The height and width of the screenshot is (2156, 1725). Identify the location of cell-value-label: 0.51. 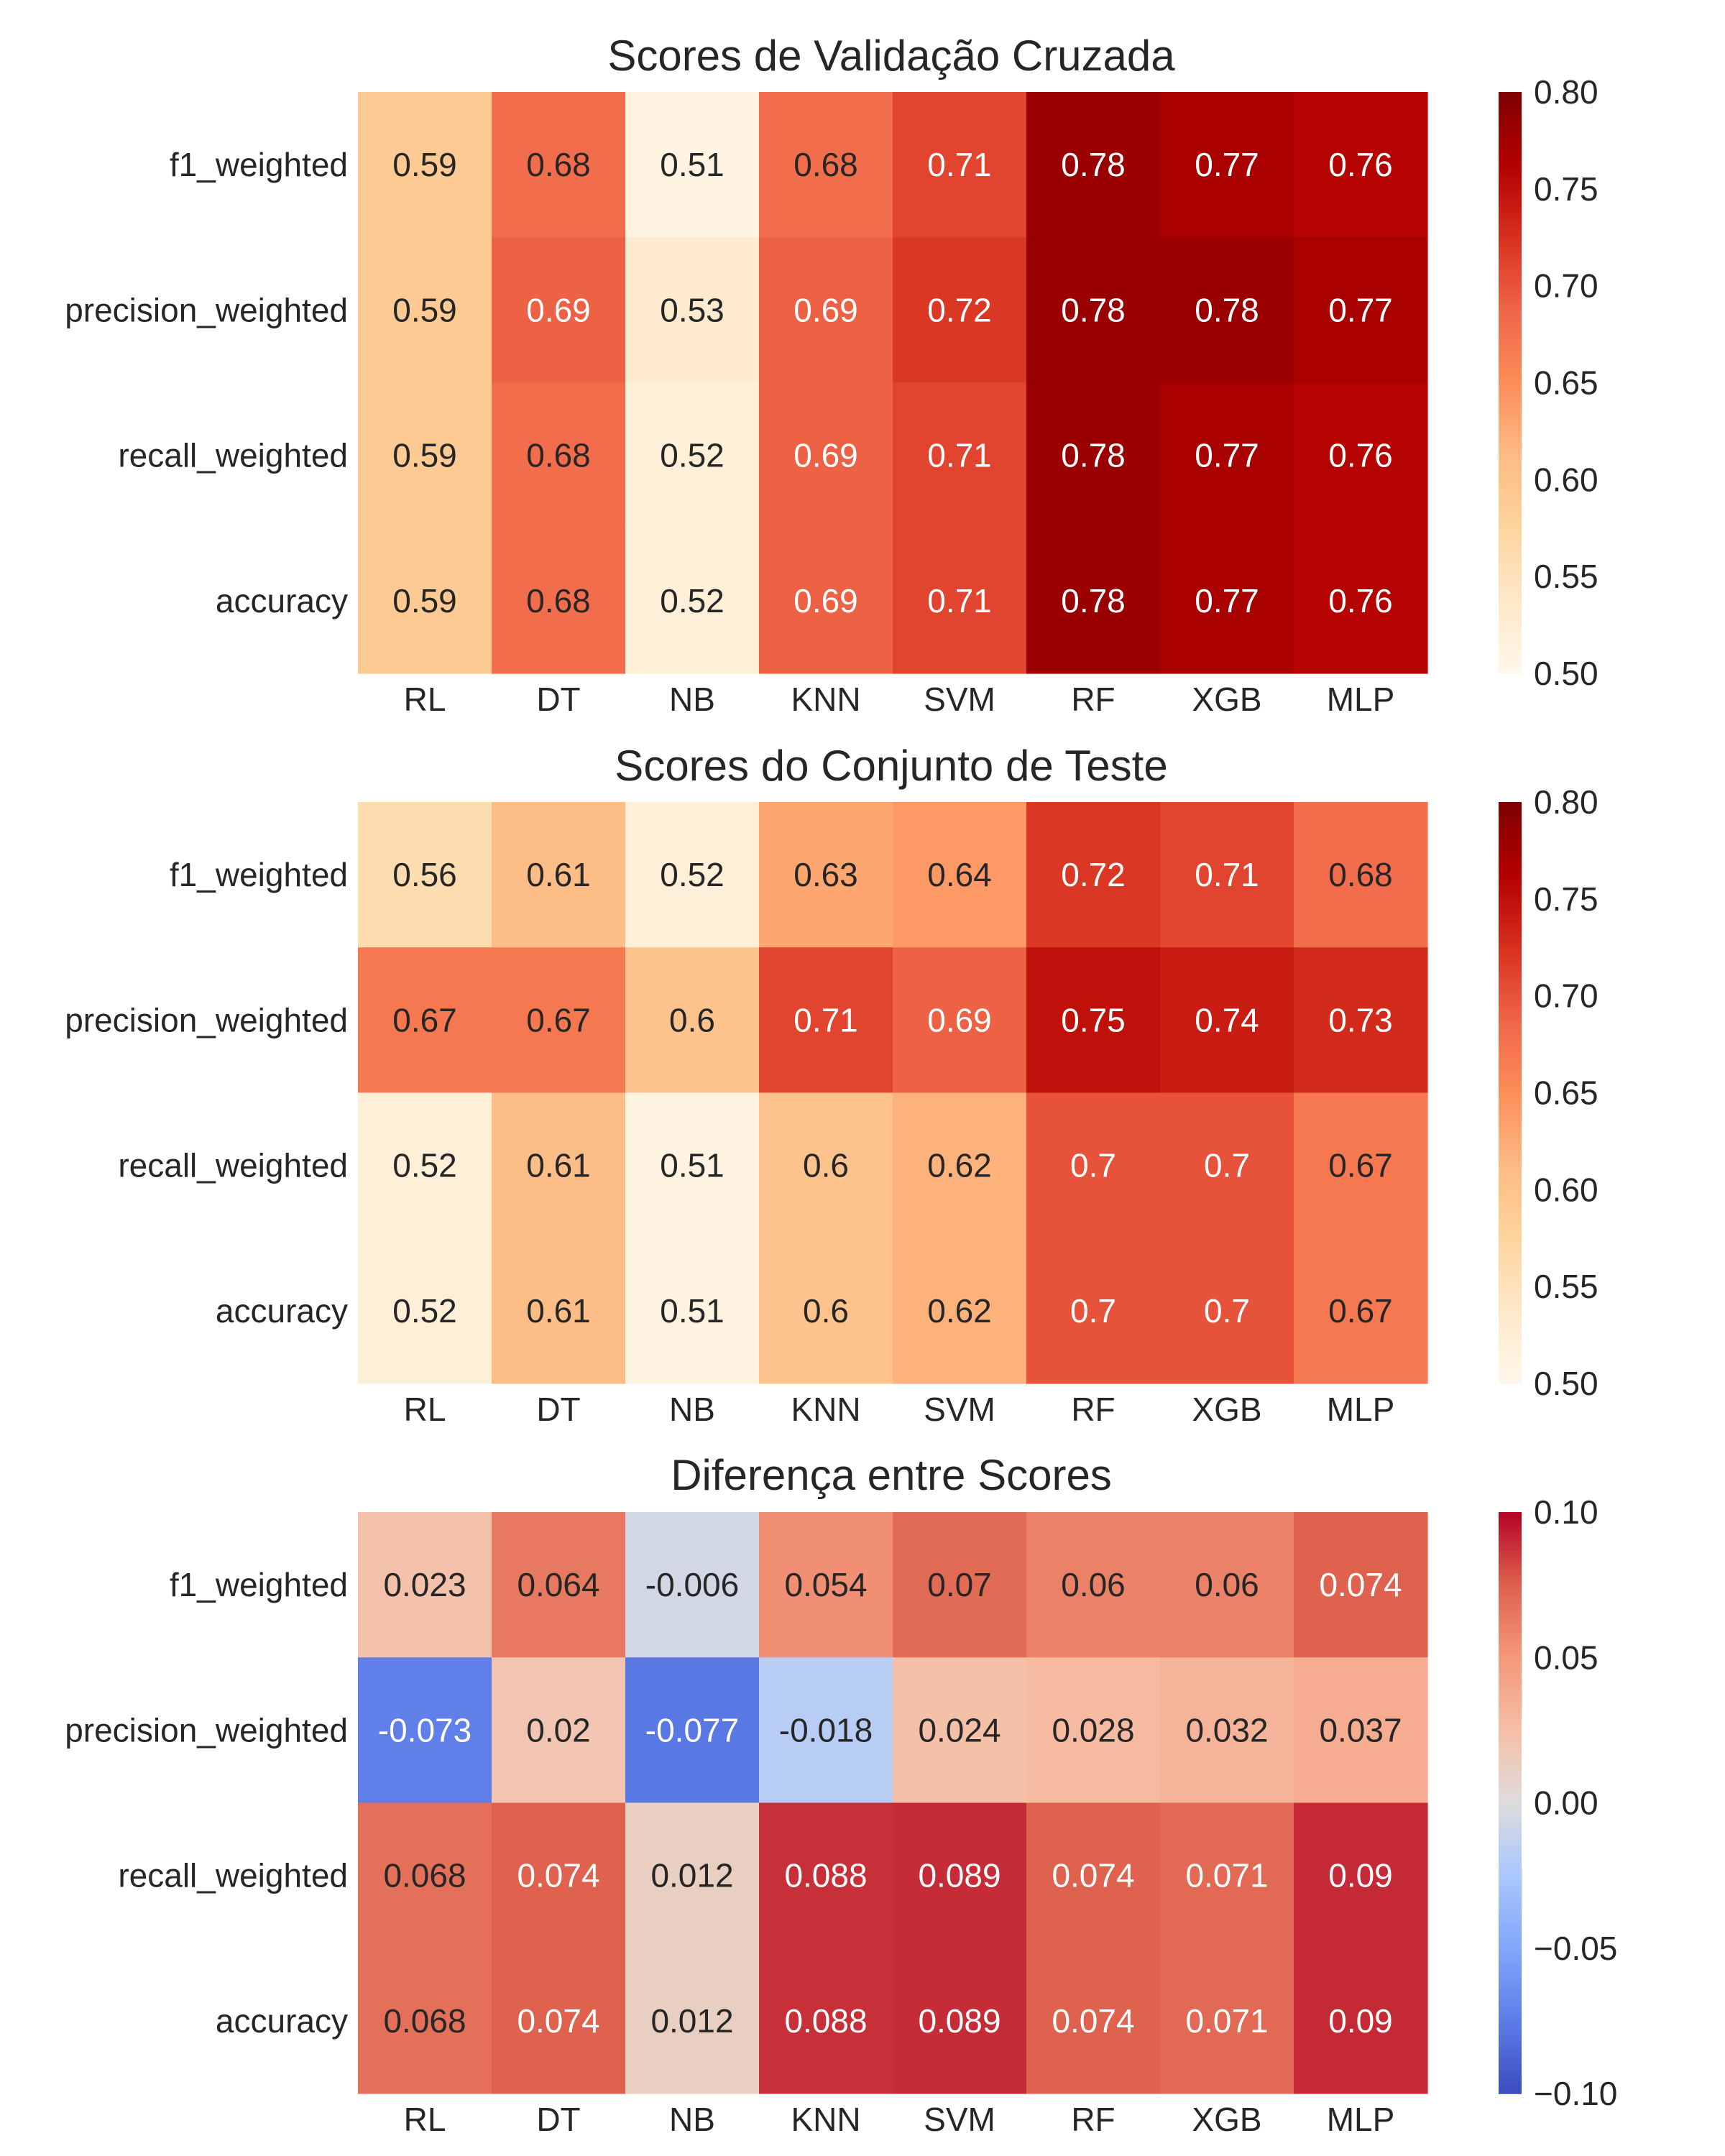
(692, 1166).